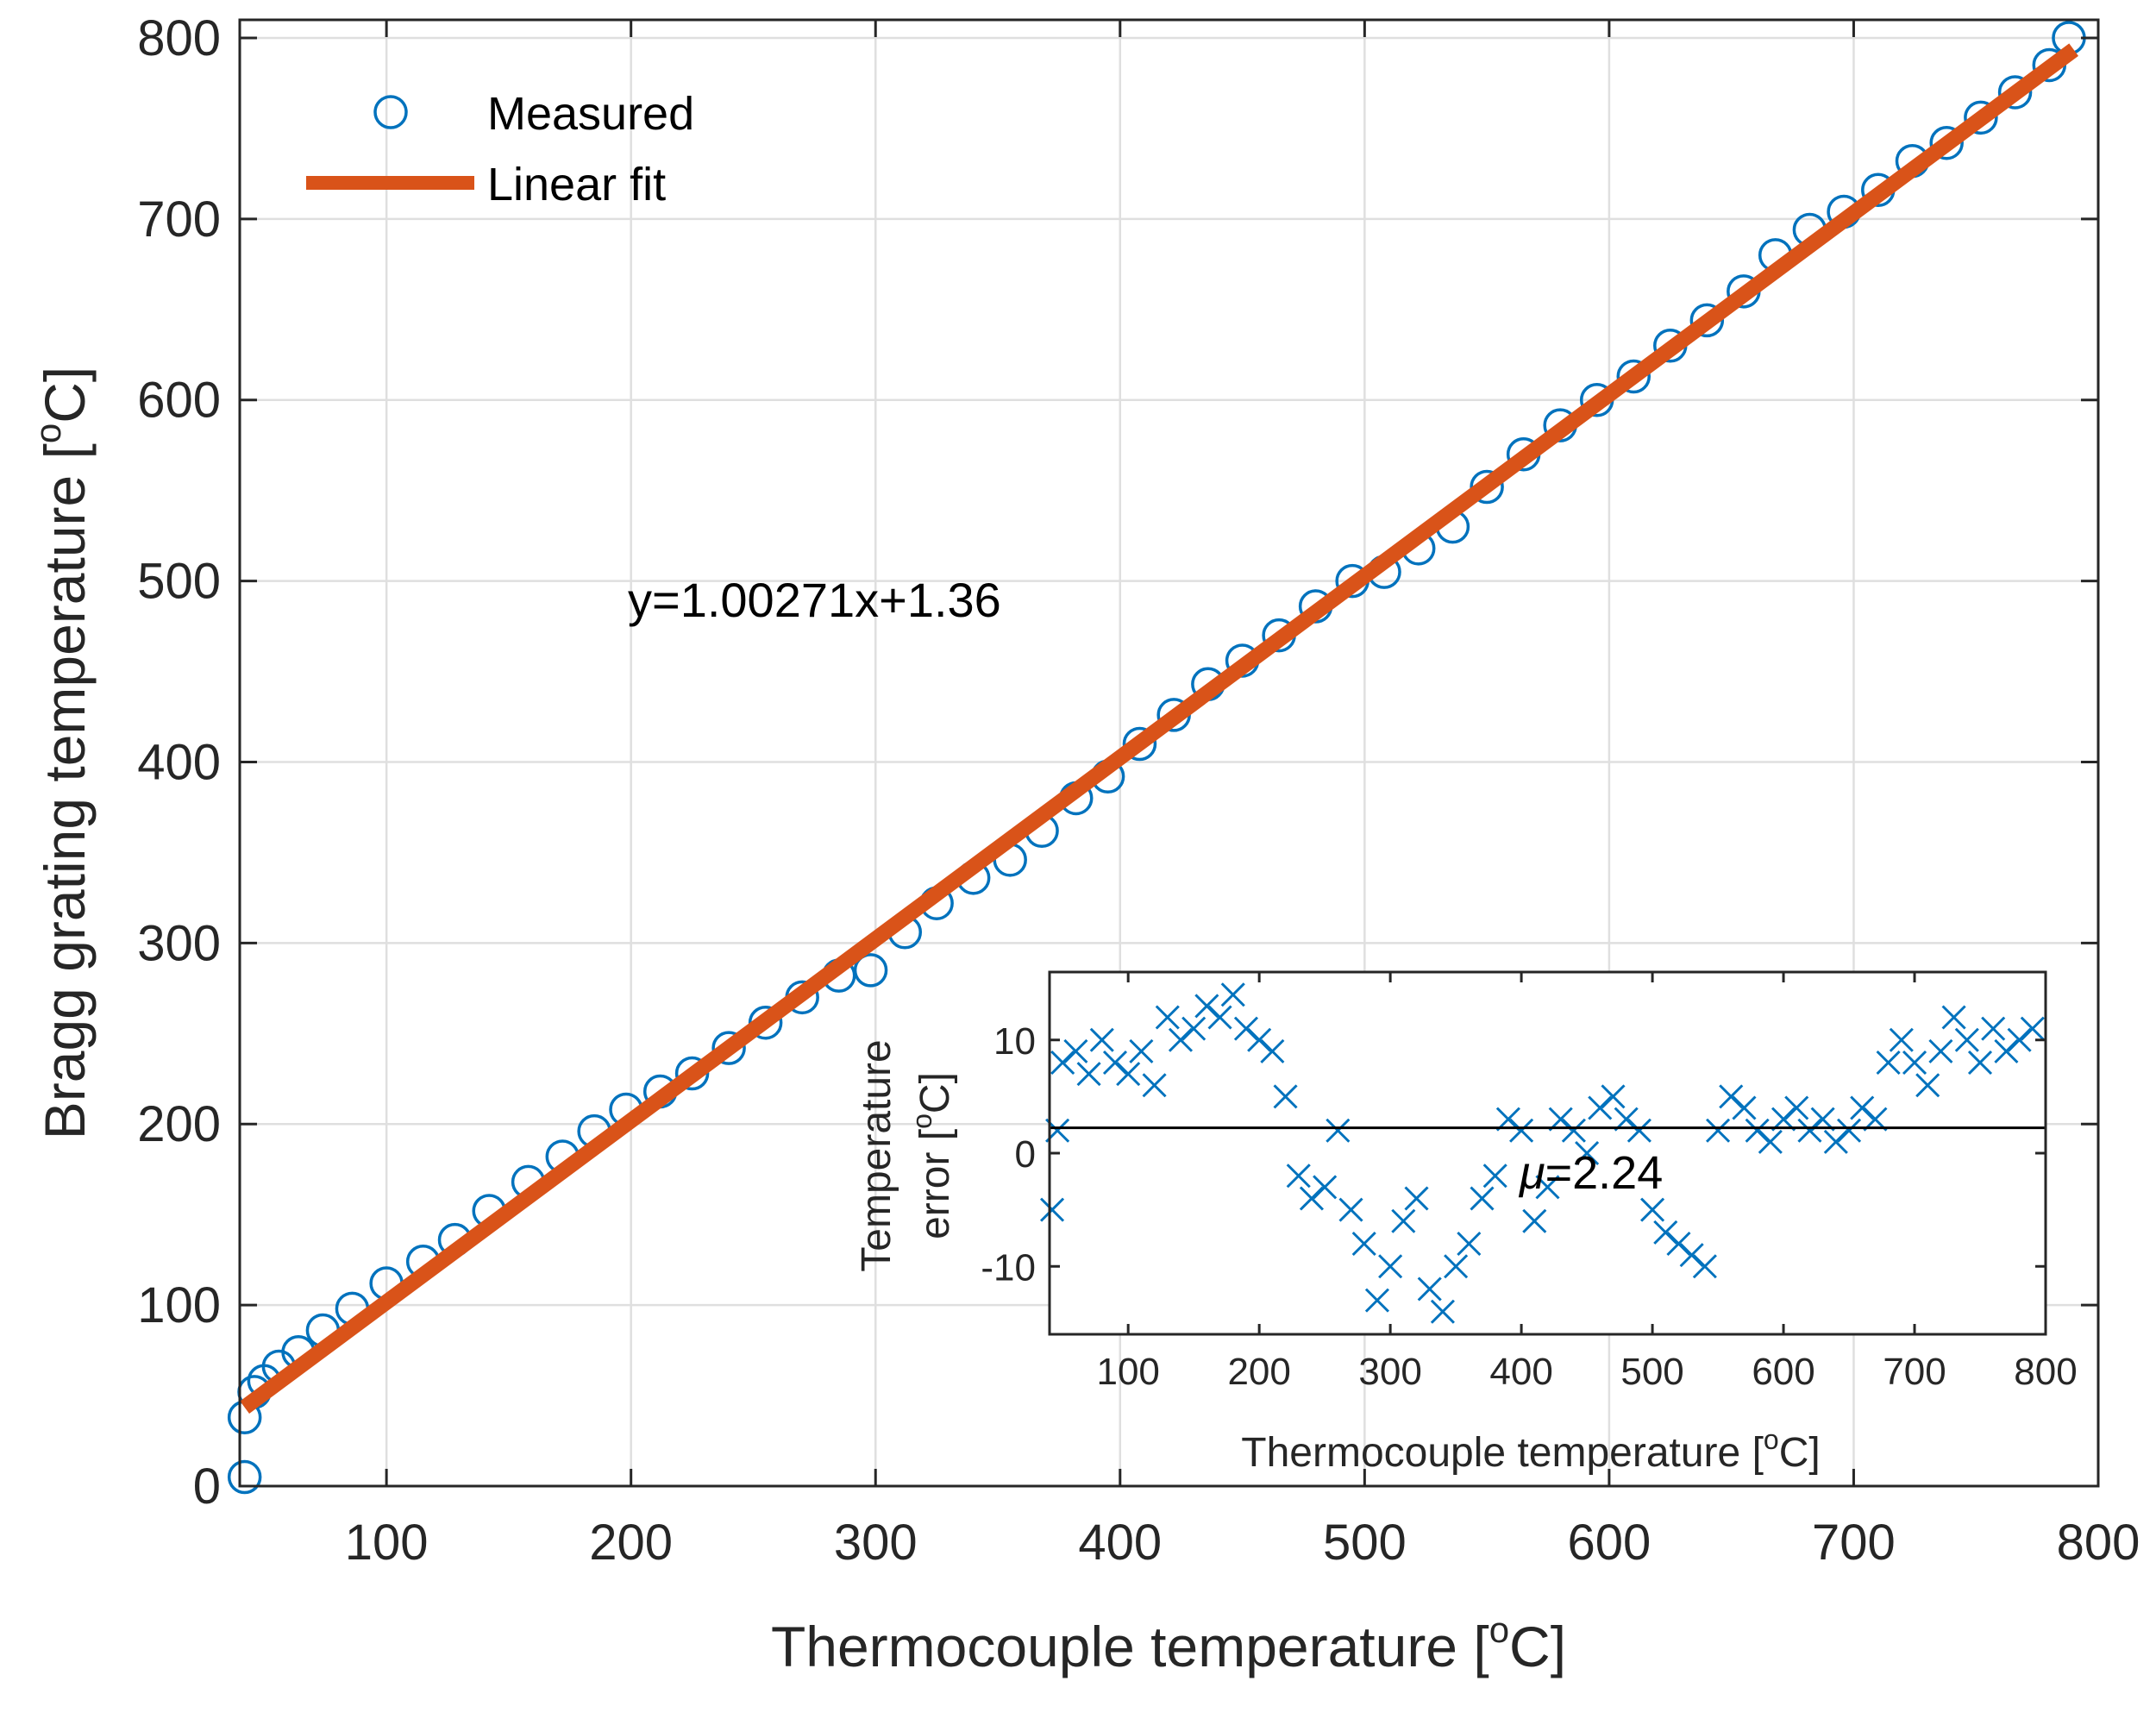 This screenshot has width=2156, height=1725. Describe the element at coordinates (1537, 1647) in the screenshot. I see `main-x-label-unit: C]` at that location.